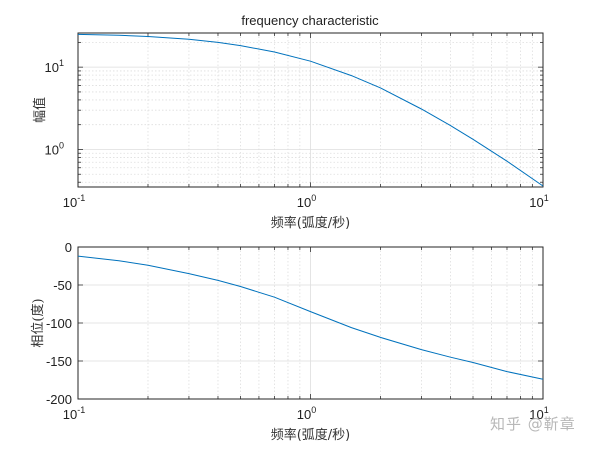 This screenshot has height=450, width=600. What do you see at coordinates (40, 110) in the screenshot?
I see `y-axis-label: 幅值` at bounding box center [40, 110].